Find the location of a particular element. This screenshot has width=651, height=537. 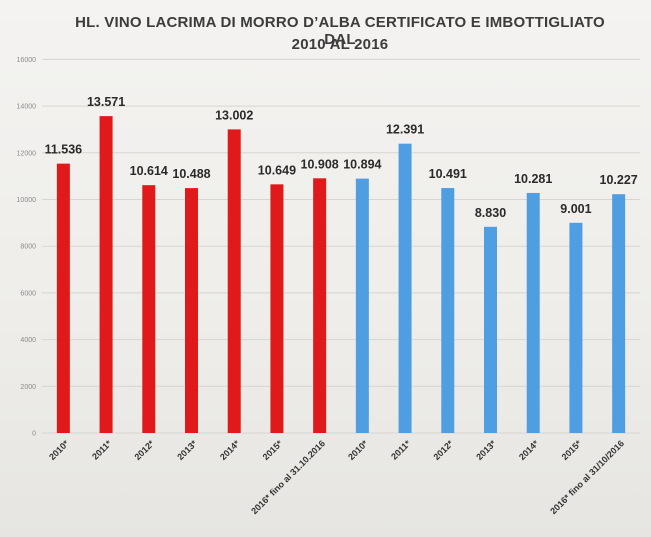

chart-title-line2: 2010 AL 2016 is located at coordinates (340, 44).